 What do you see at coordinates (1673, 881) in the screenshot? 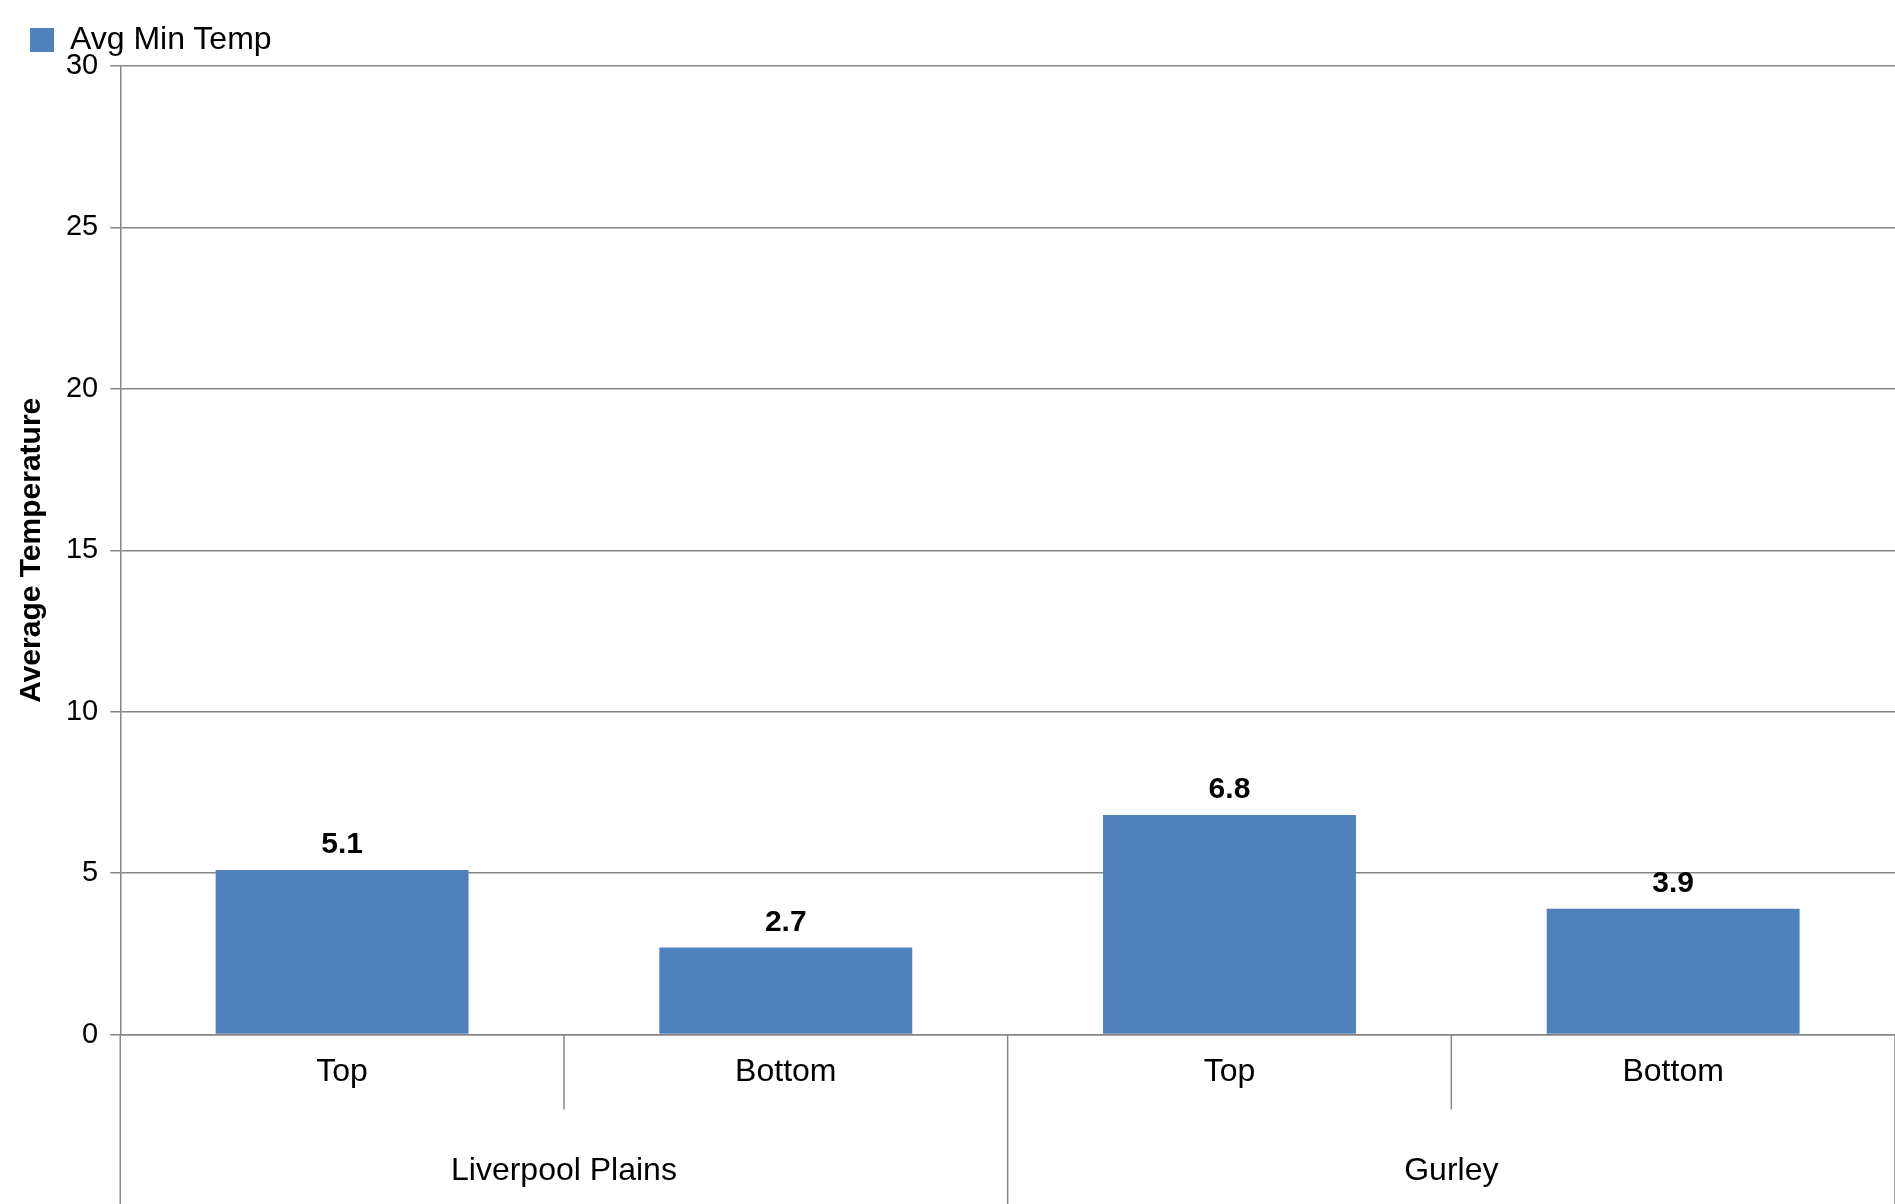
I see `data-label: 3.9` at bounding box center [1673, 881].